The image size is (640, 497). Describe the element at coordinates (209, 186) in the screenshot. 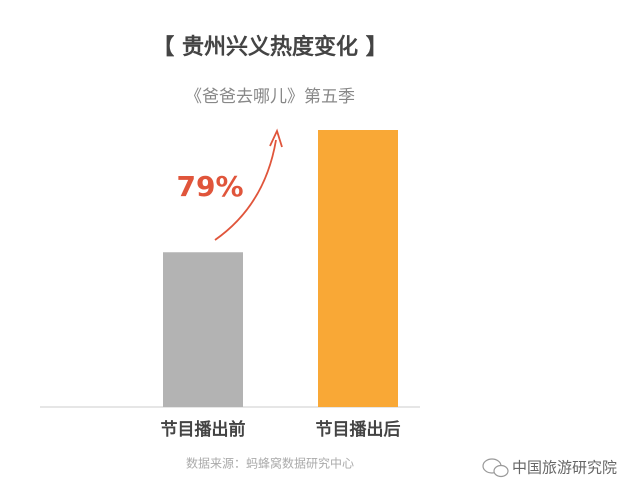

I see `growth-annotation: 79%` at that location.